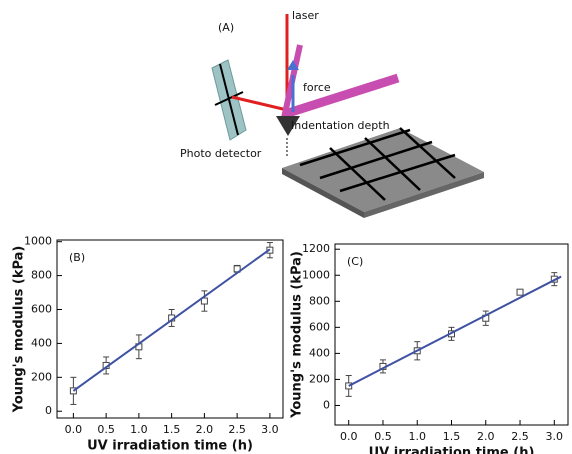 The image size is (572, 454). I want to click on panel-label: (C), so click(355, 261).